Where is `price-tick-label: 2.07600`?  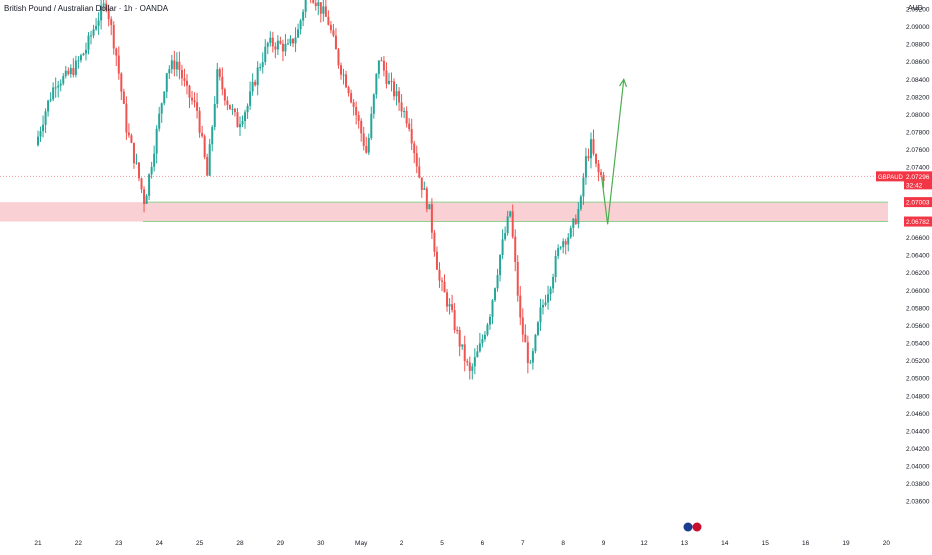 price-tick-label: 2.07600 is located at coordinates (918, 150).